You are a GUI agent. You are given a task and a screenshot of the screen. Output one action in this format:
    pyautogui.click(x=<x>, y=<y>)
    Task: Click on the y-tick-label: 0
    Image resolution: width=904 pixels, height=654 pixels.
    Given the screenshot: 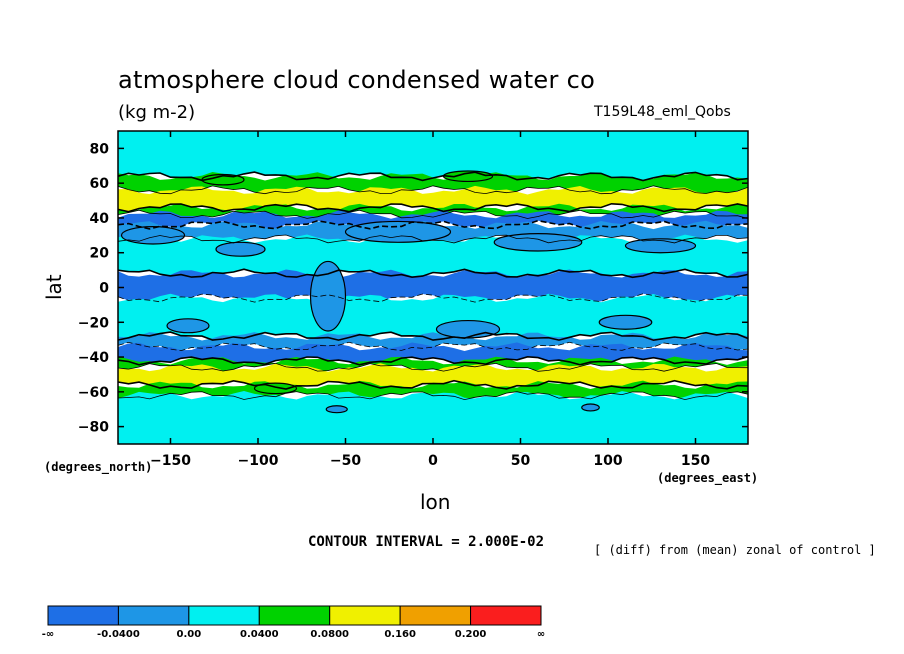 What is the action you would take?
    pyautogui.click(x=104, y=289)
    